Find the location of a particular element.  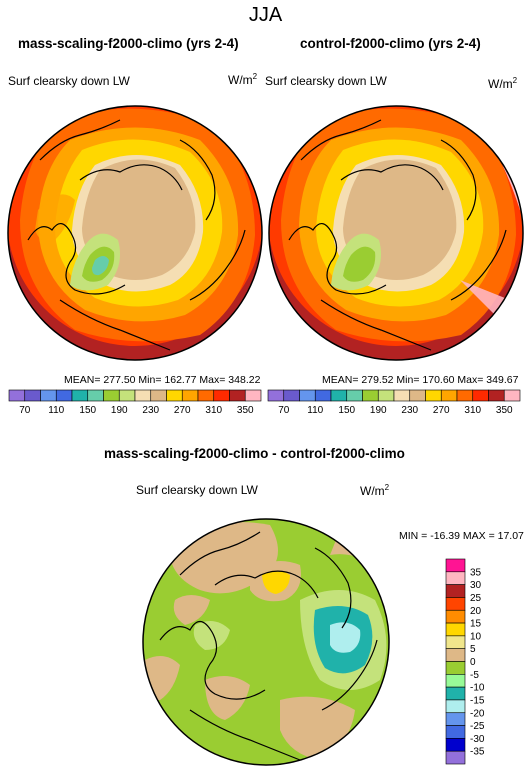

panel2-stats: MEAN= 279.52 Min= 170.60 Max= 349.67 is located at coordinates (420, 380).